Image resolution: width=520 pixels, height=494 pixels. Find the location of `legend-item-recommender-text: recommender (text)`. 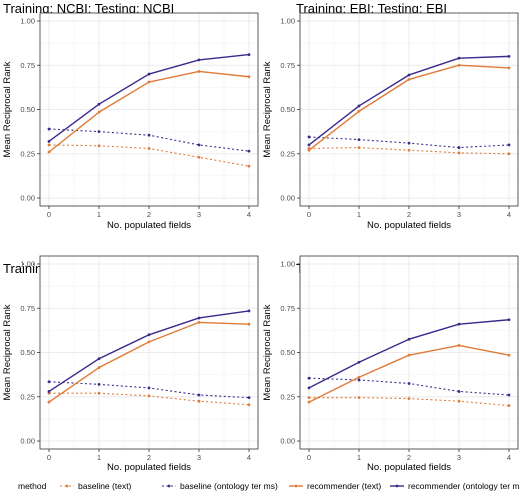

legend-item-recommender-text: recommender (text) is located at coordinates (335, 486).